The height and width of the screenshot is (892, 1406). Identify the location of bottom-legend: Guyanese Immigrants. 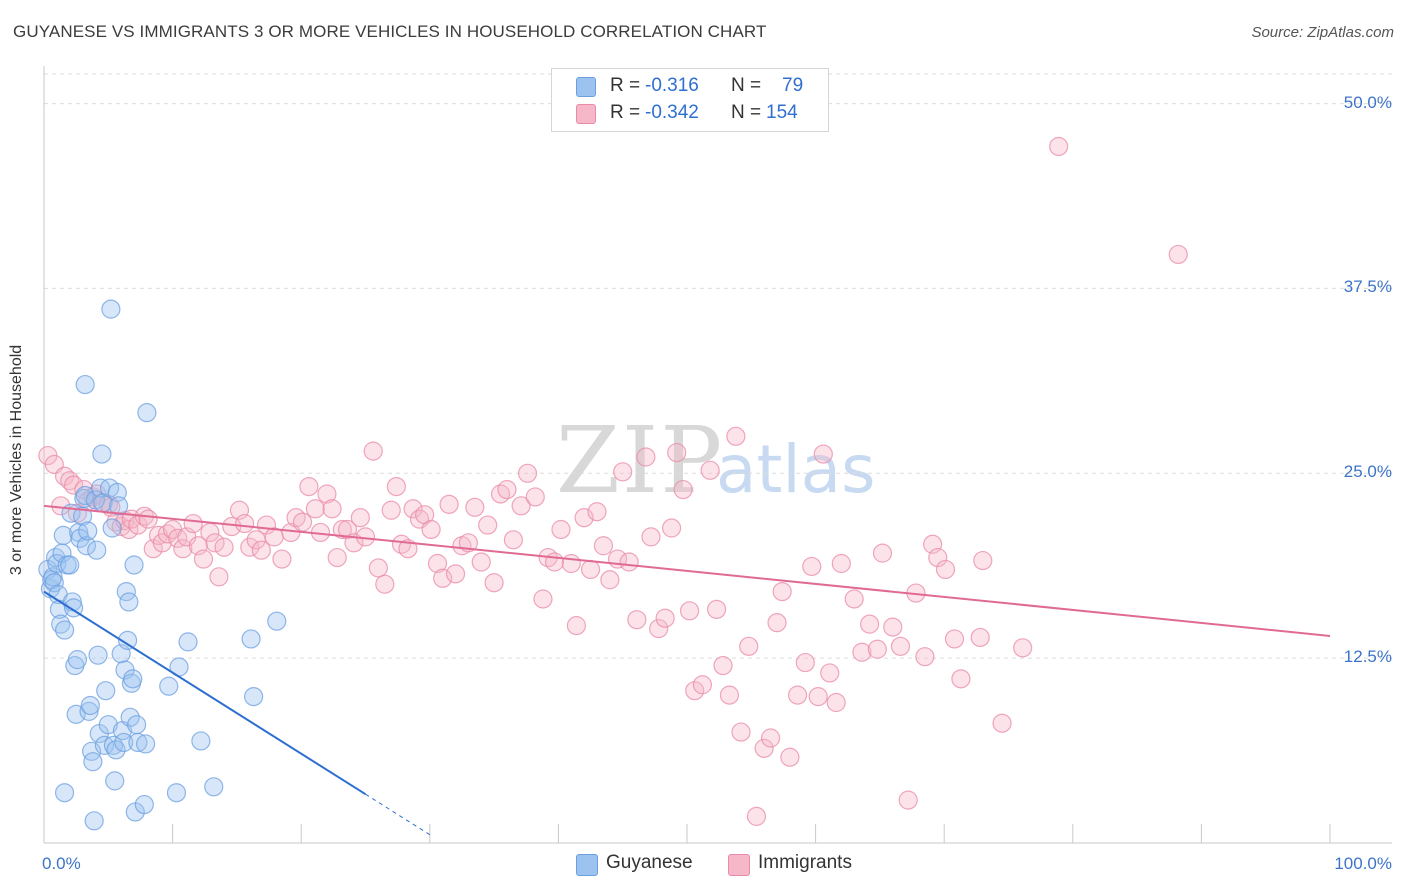
(703, 865).